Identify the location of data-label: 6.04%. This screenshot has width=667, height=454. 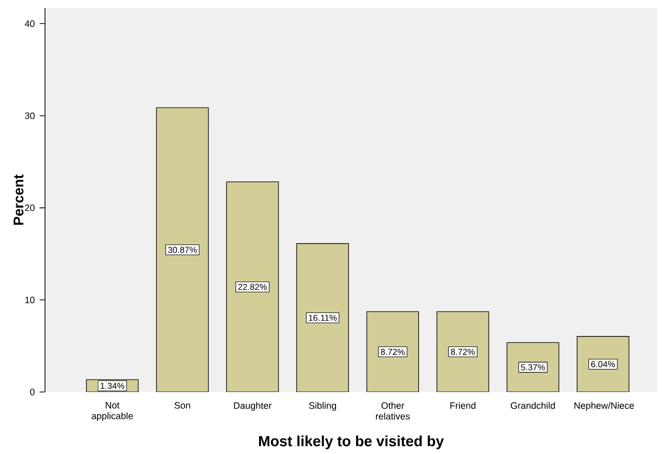
(603, 364).